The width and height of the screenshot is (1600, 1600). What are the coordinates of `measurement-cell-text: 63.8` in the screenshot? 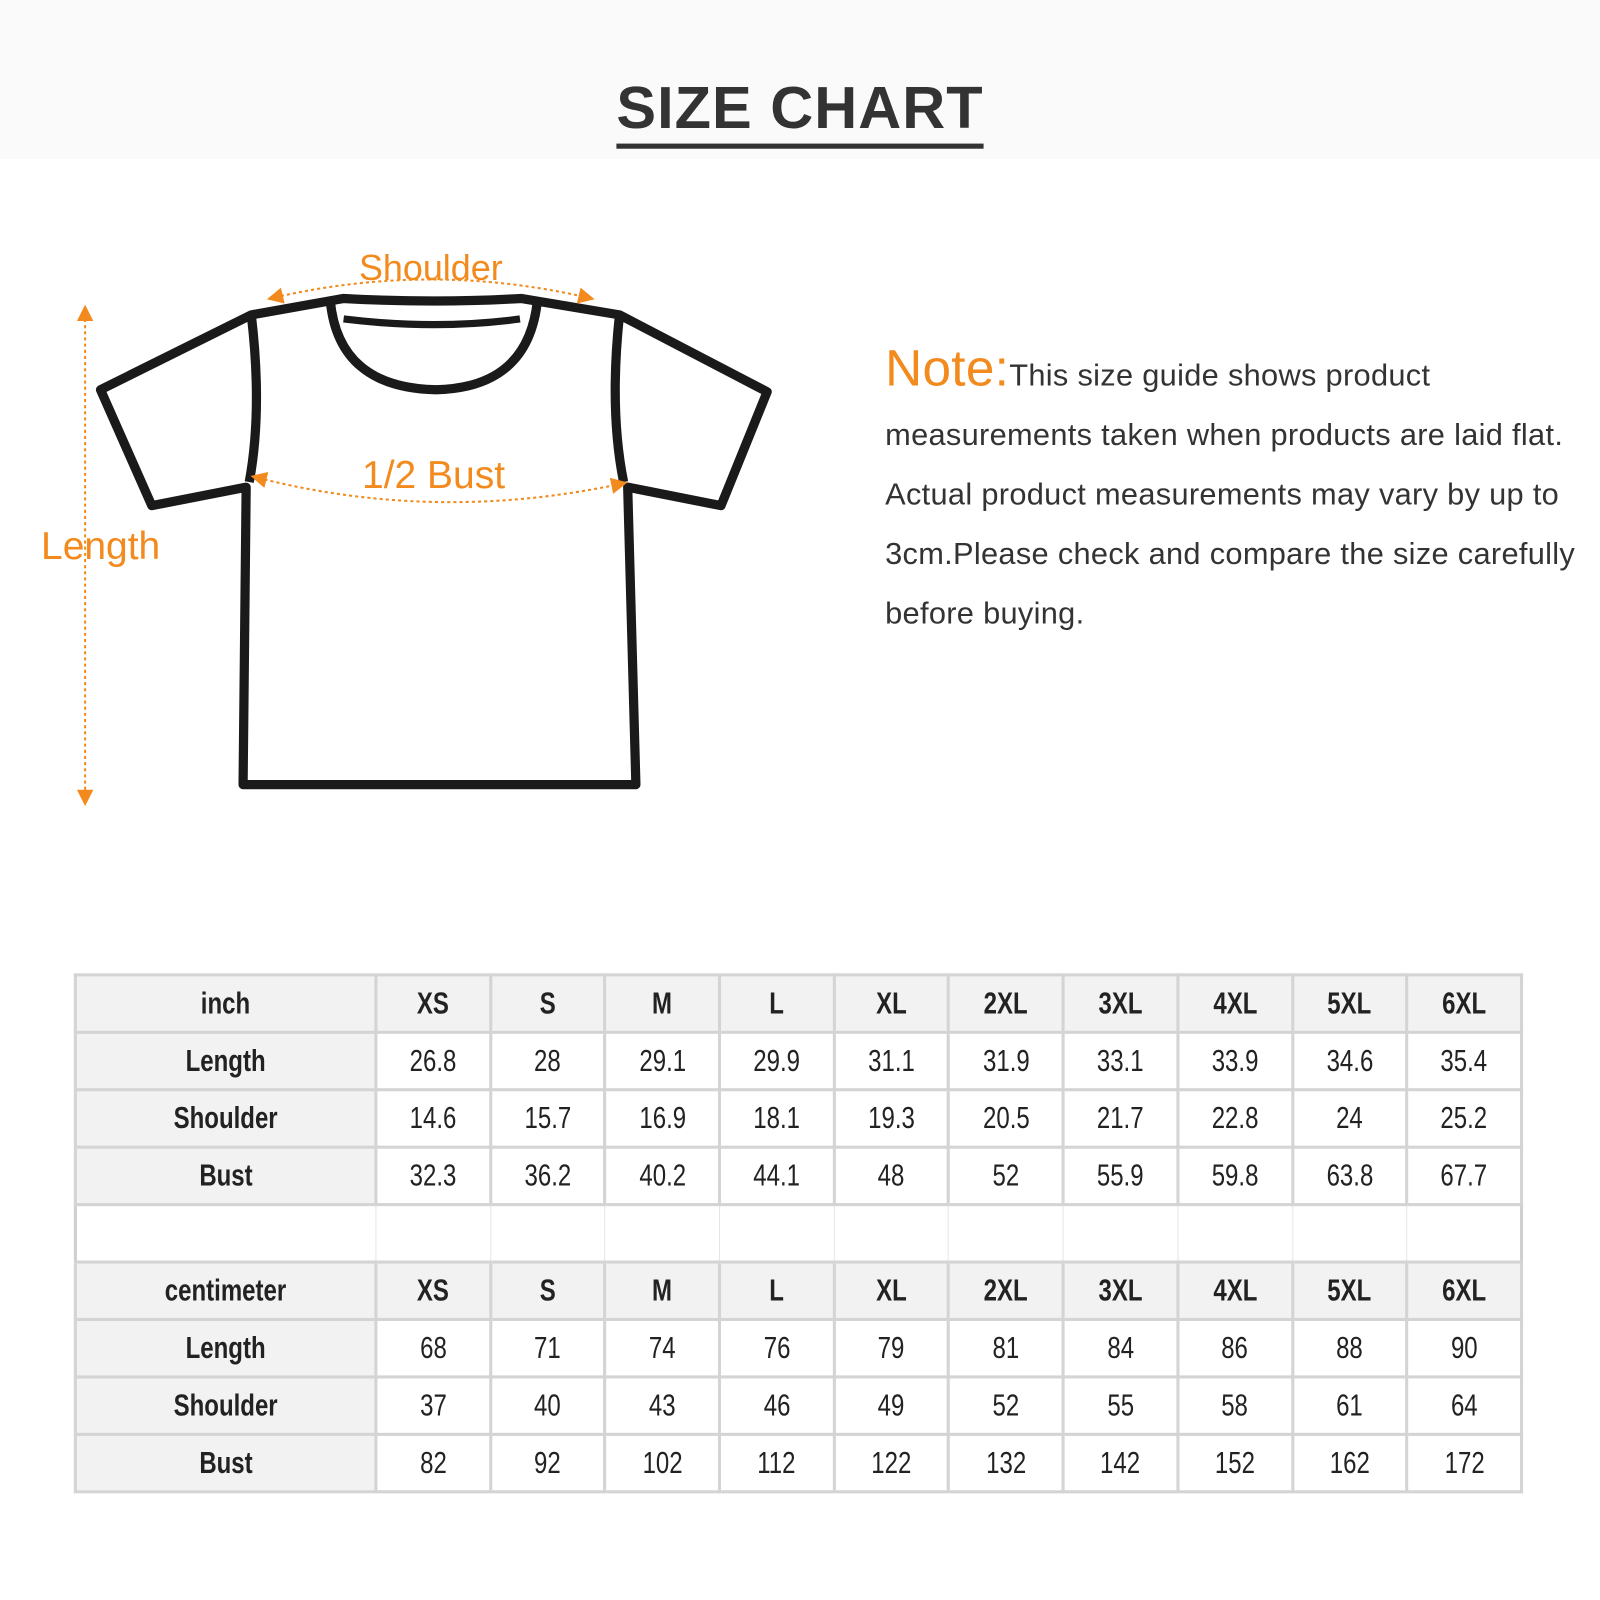 It's located at (1349, 1175).